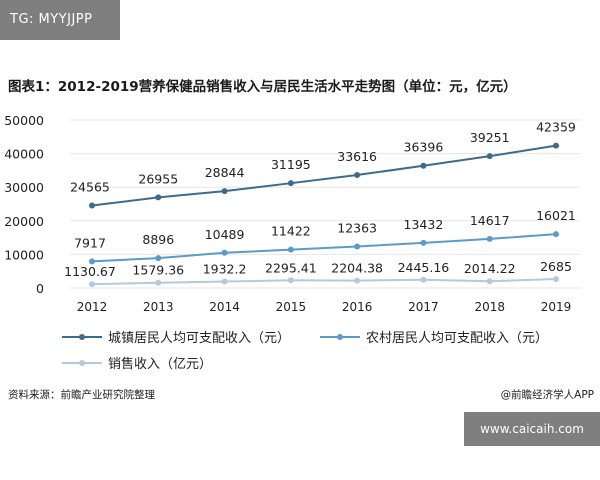 The height and width of the screenshot is (480, 600). What do you see at coordinates (40, 288) in the screenshot?
I see `y-tick-label: 0` at bounding box center [40, 288].